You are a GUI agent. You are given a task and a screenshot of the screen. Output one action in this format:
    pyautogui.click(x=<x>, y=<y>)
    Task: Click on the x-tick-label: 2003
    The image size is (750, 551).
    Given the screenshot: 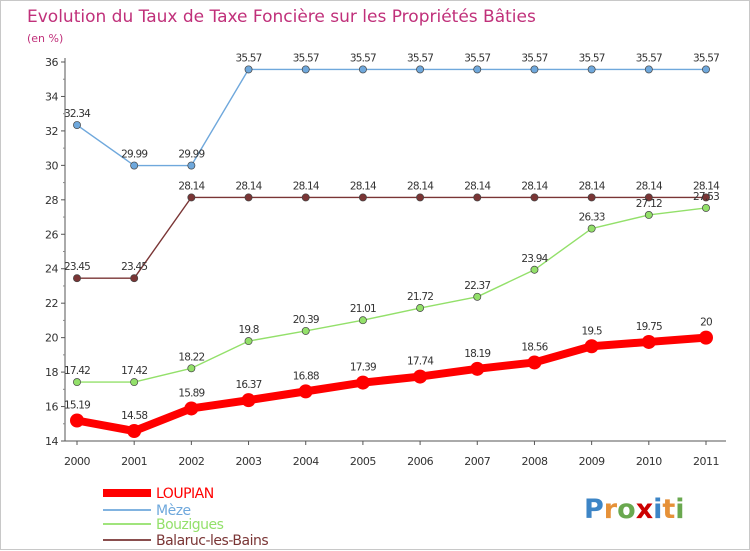 What is the action you would take?
    pyautogui.click(x=249, y=461)
    